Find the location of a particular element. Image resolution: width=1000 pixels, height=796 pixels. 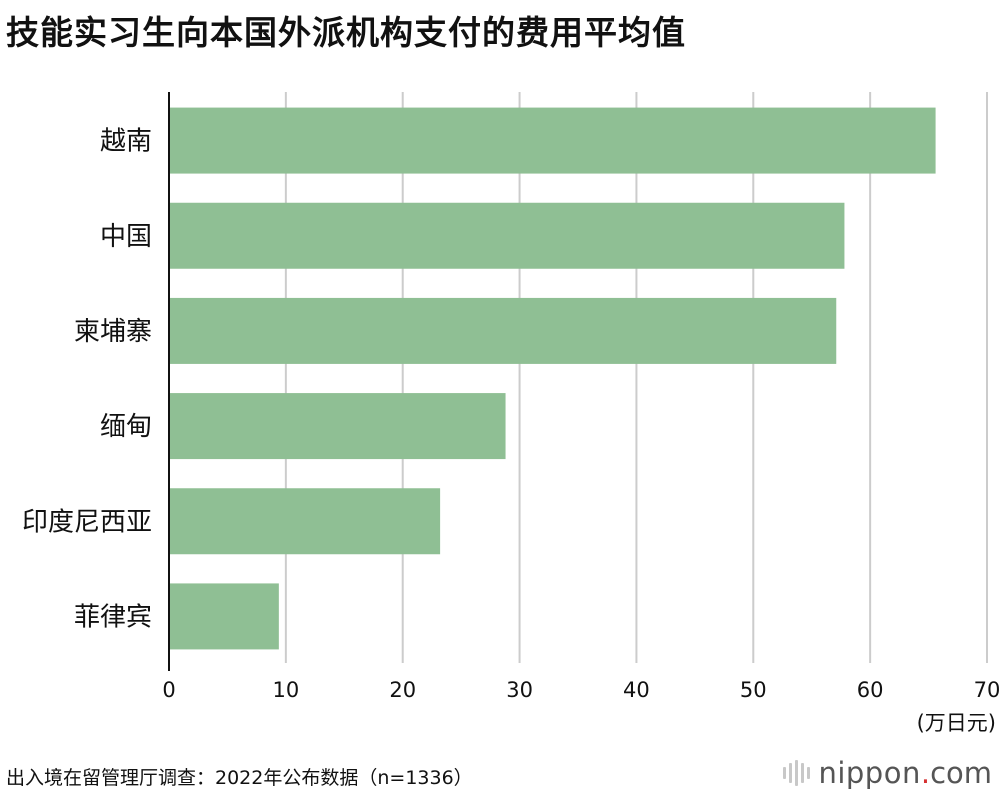

x-tick-label: 70 is located at coordinates (987, 690).